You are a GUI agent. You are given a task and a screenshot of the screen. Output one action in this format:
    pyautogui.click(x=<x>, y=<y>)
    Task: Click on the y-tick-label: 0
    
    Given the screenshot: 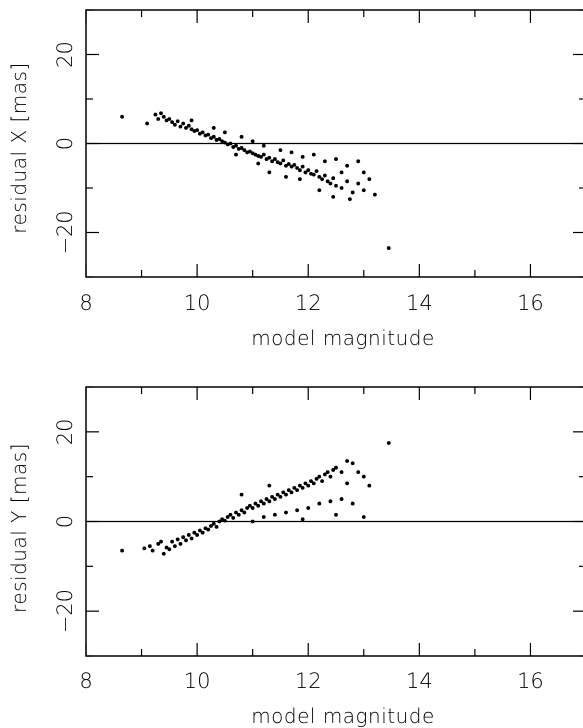 What is the action you would take?
    pyautogui.click(x=65, y=143)
    